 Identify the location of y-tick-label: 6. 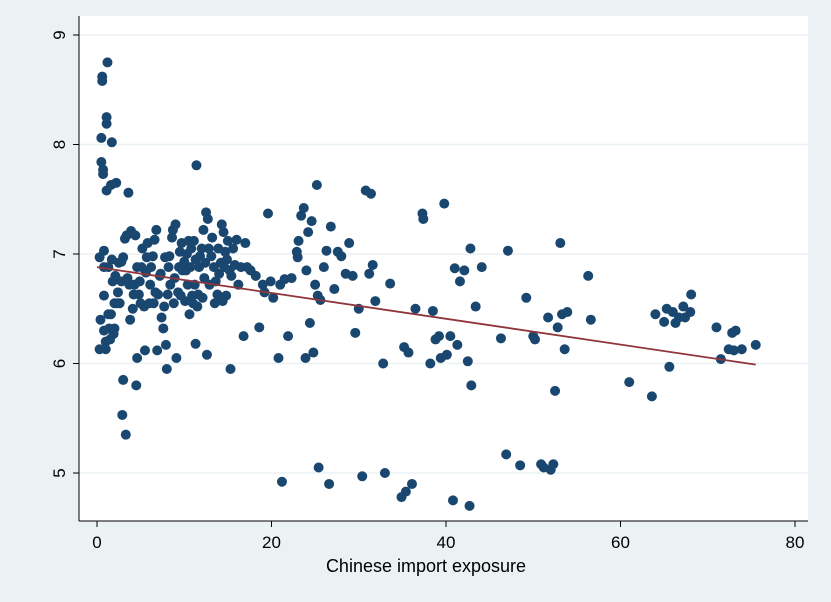
(59, 363).